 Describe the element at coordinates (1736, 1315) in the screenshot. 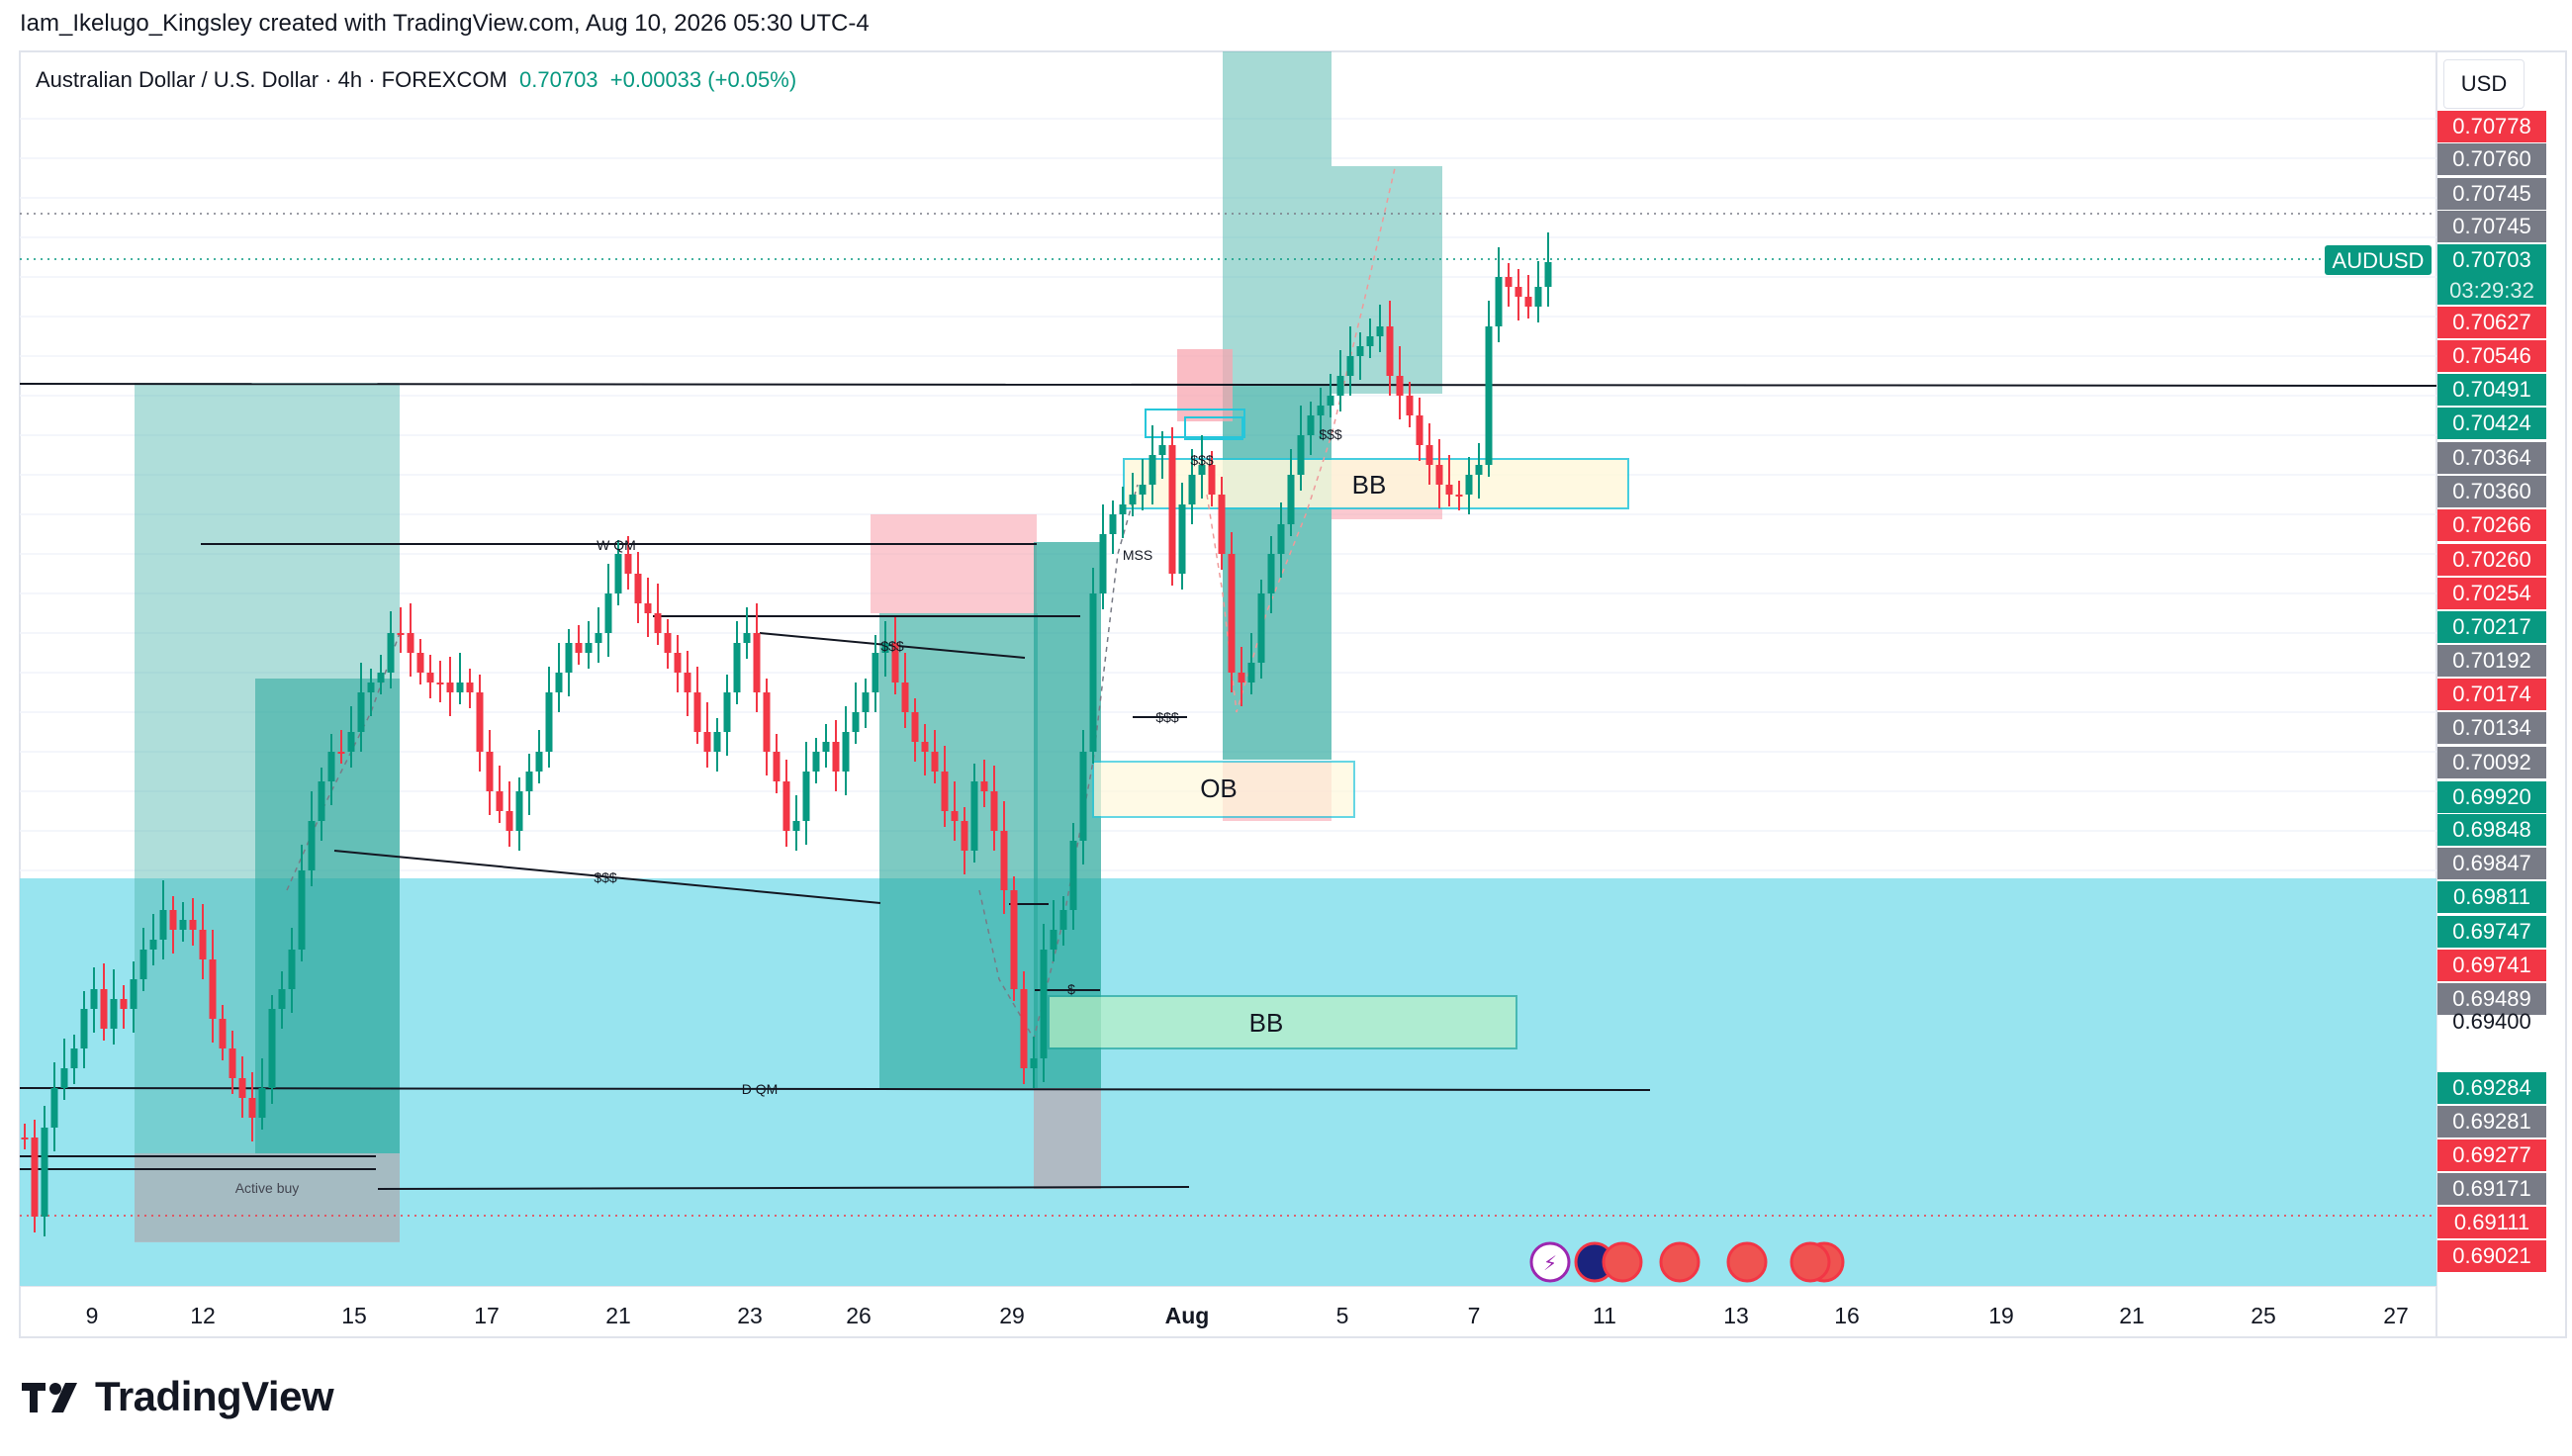

I see `time-tick-12: 13` at that location.